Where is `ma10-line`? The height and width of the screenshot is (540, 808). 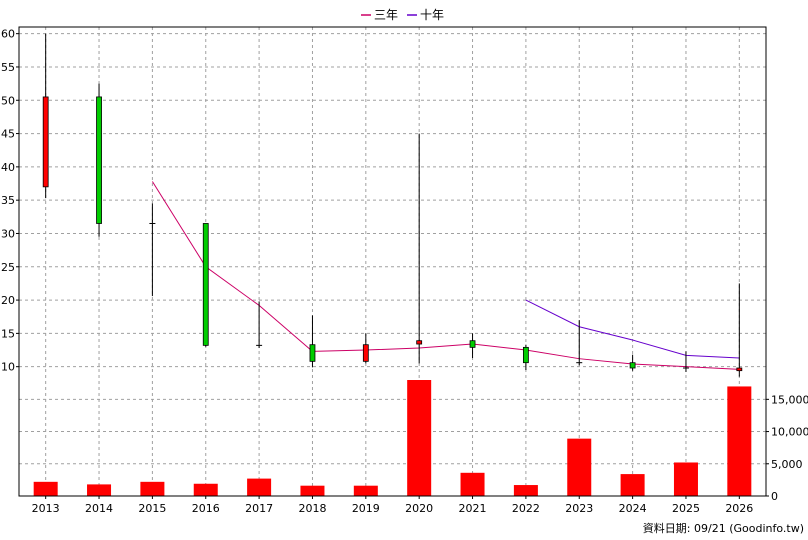 ma10-line is located at coordinates (632, 329).